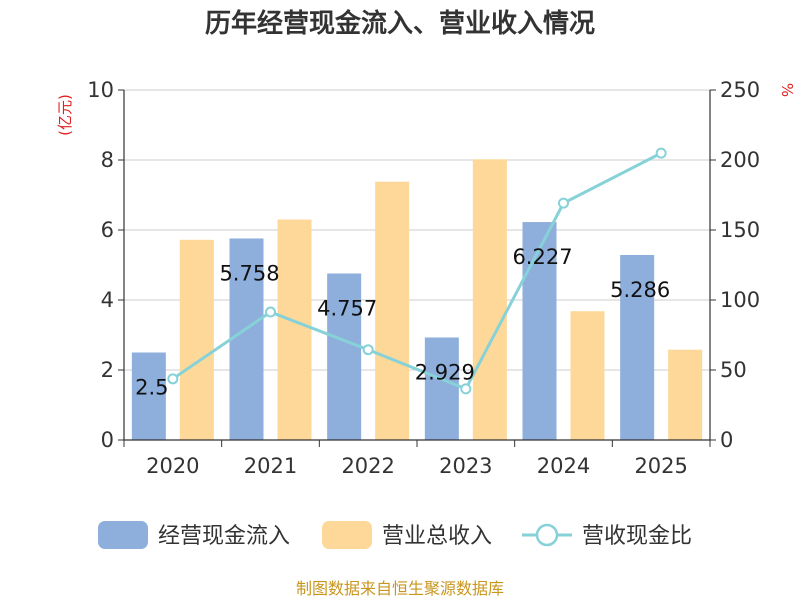 Image resolution: width=800 pixels, height=600 pixels. I want to click on legend-marker, so click(547, 535).